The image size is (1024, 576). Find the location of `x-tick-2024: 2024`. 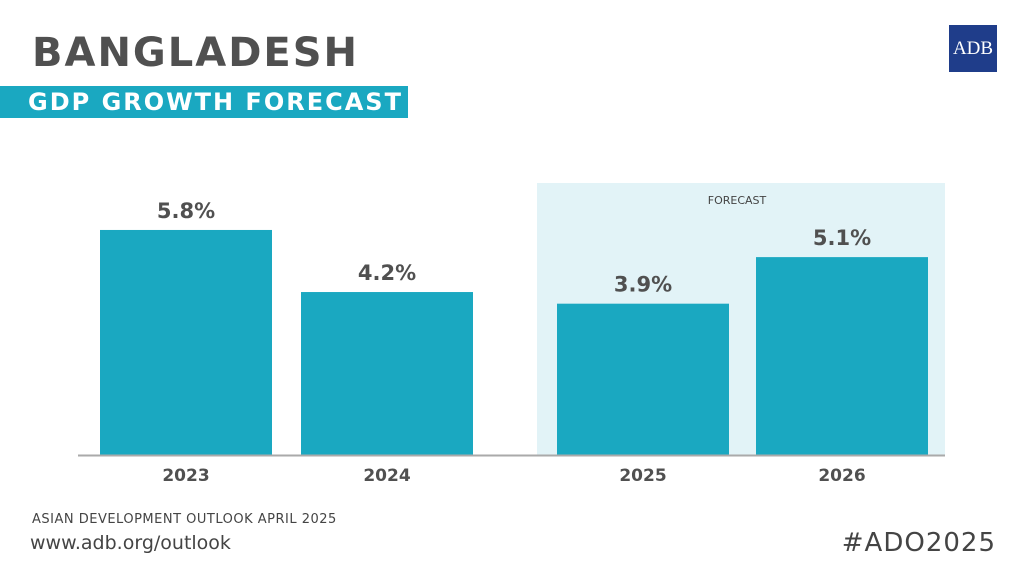

x-tick-2024: 2024 is located at coordinates (386, 476).